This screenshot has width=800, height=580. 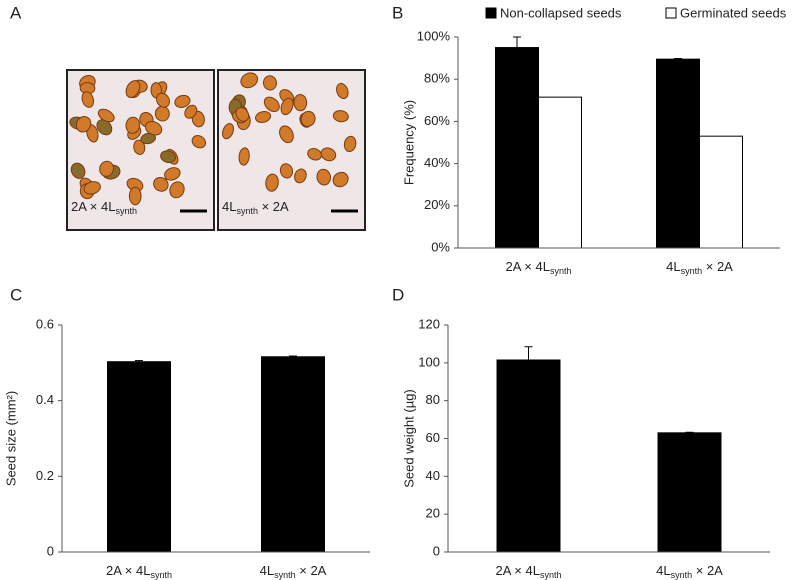 What do you see at coordinates (16, 12) in the screenshot?
I see `panel-label: A` at bounding box center [16, 12].